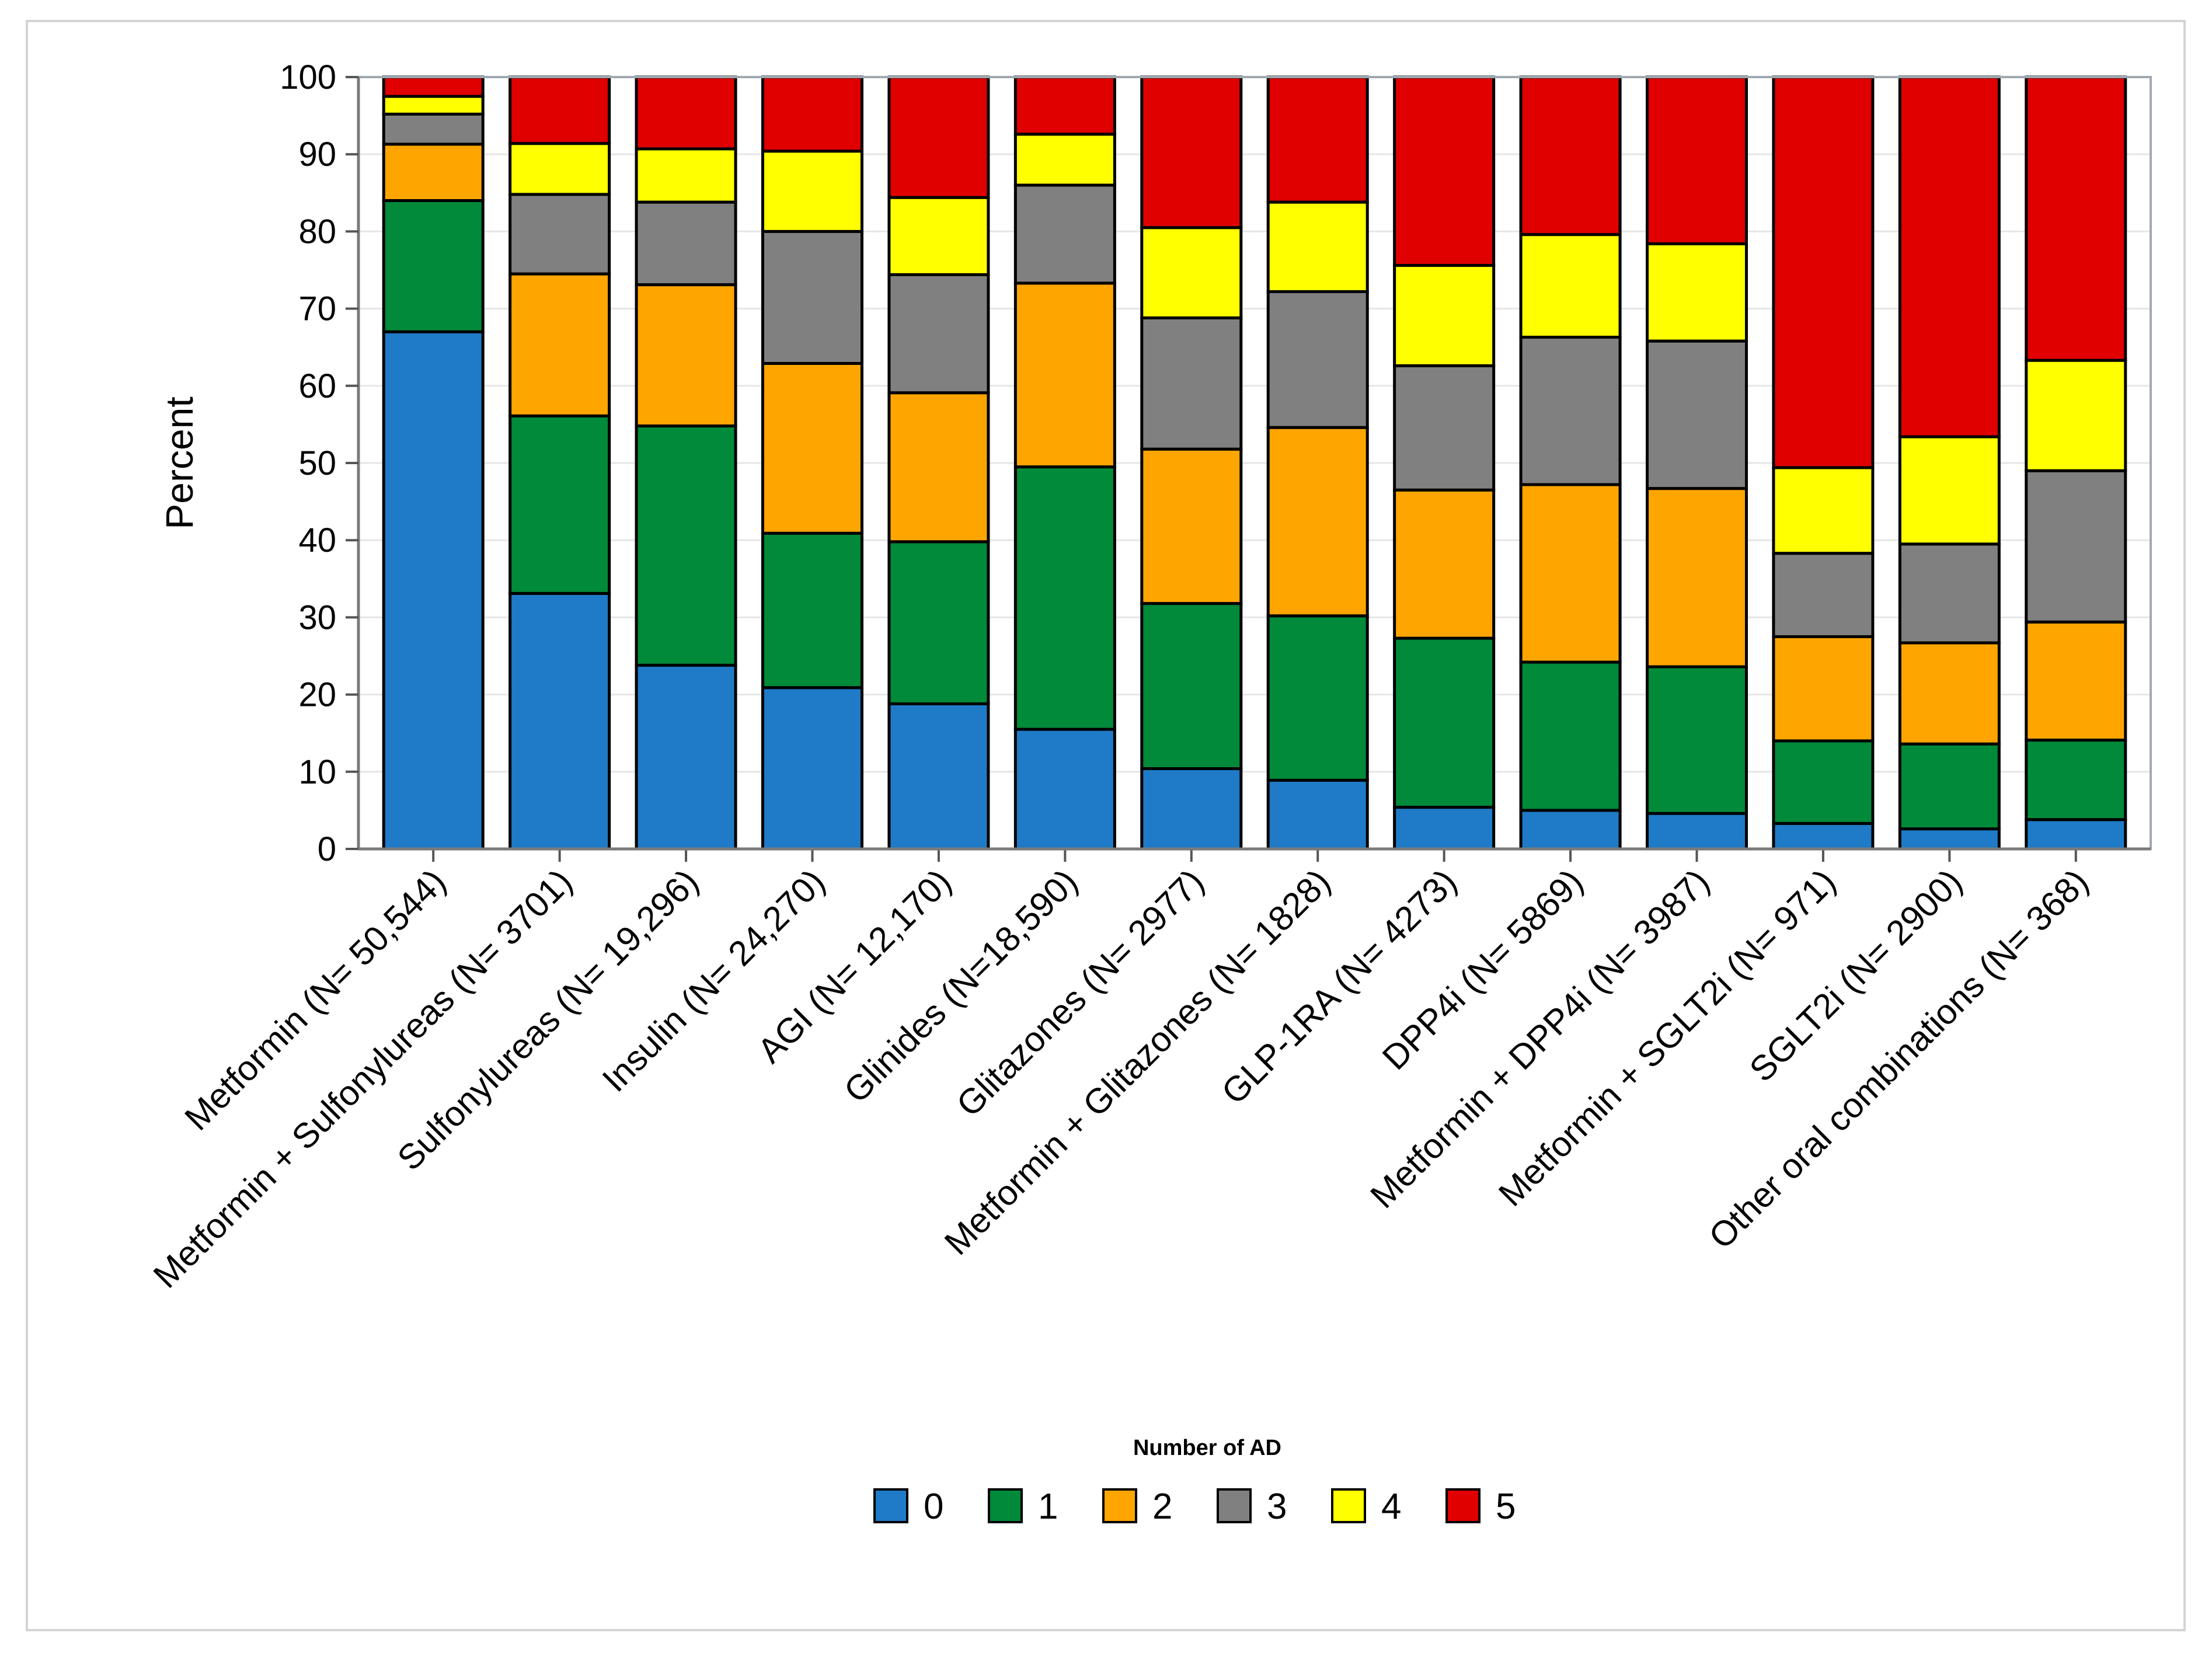 The width and height of the screenshot is (2212, 1664). I want to click on legend-item: 2, so click(1137, 1507).